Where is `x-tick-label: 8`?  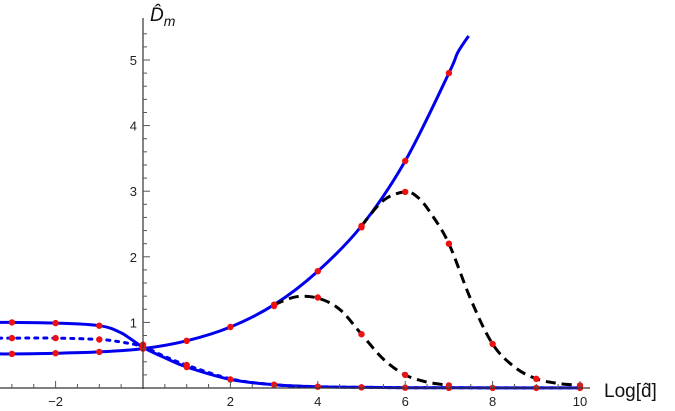 x-tick-label: 8 is located at coordinates (492, 401).